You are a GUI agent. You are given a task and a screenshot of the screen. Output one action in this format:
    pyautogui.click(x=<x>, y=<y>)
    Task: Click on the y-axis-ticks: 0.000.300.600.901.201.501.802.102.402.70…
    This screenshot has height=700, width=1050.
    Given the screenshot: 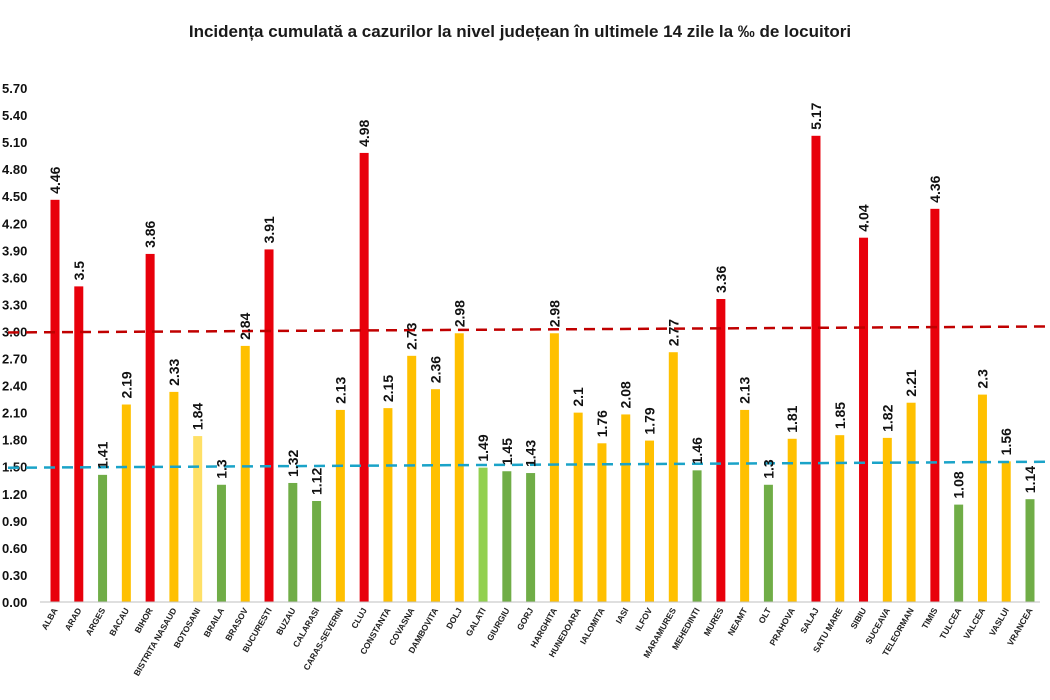 What is the action you would take?
    pyautogui.click(x=14, y=345)
    